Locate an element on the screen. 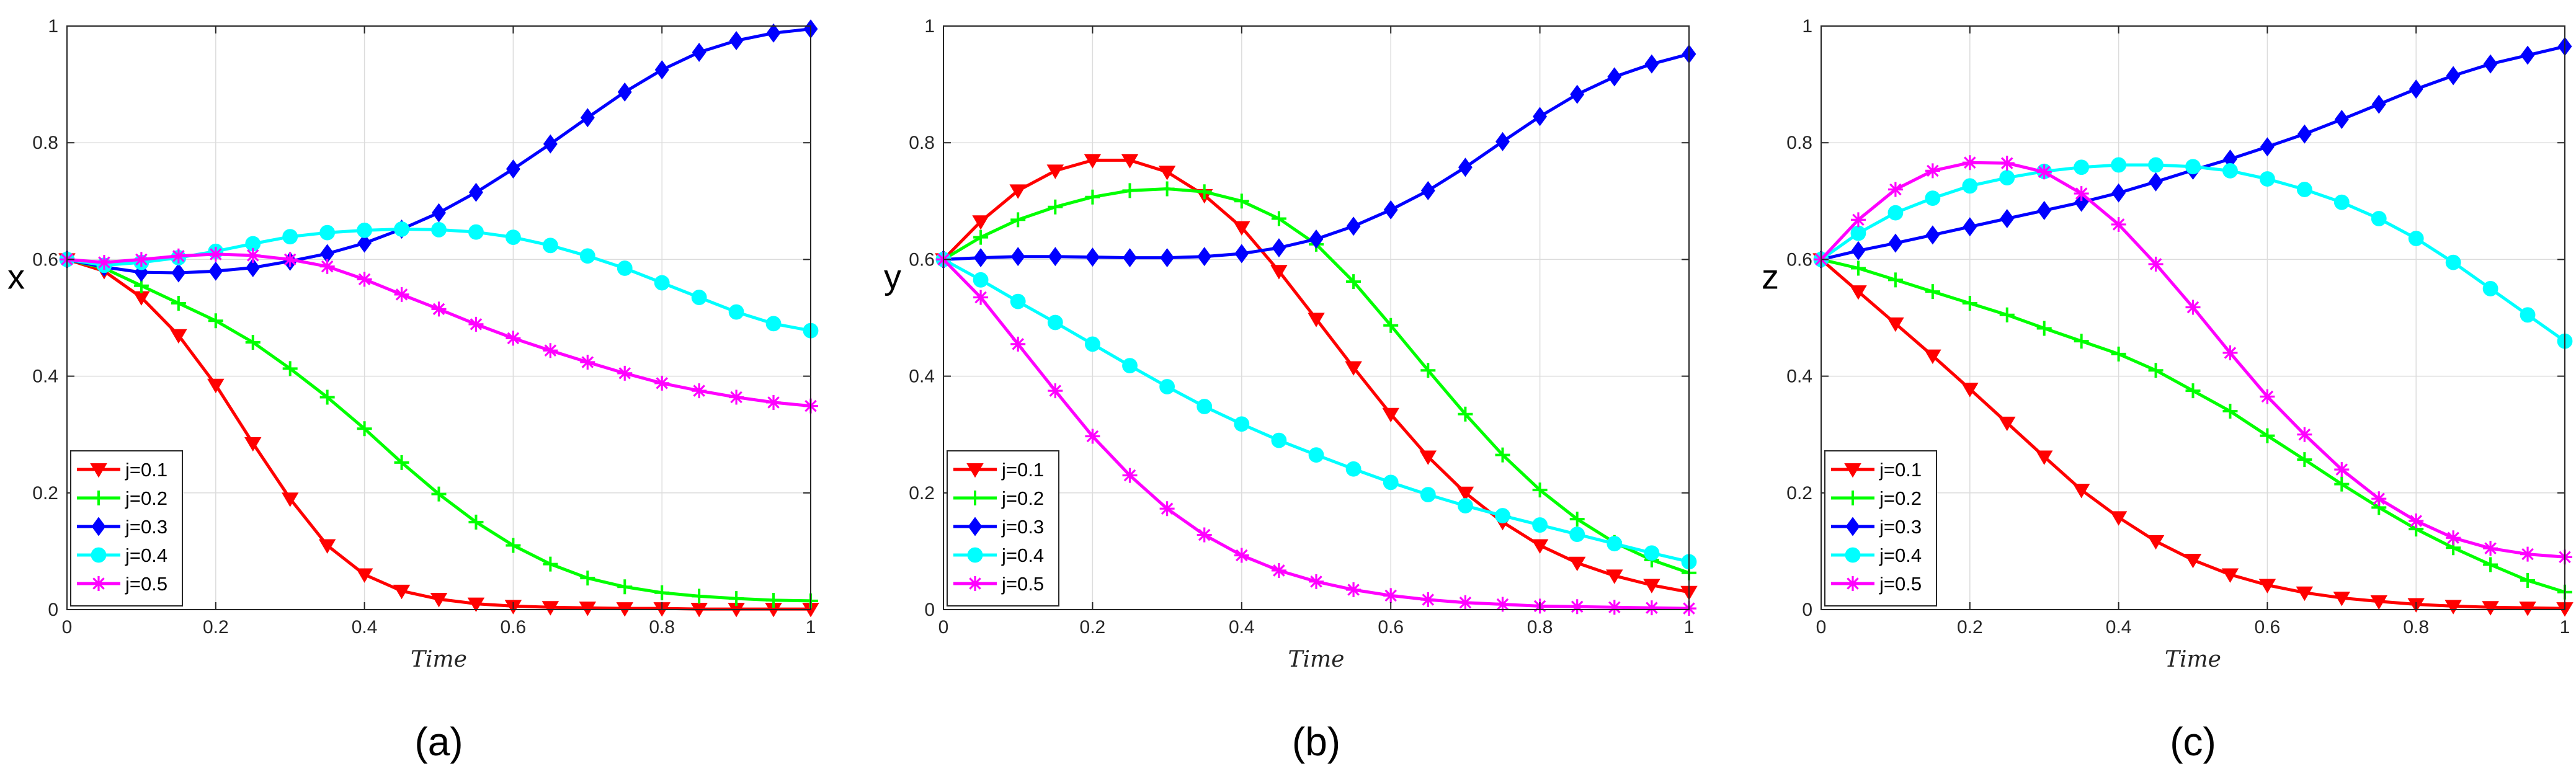 This screenshot has width=2576, height=782. data-point-j=0.3-2 is located at coordinates (1896, 243).